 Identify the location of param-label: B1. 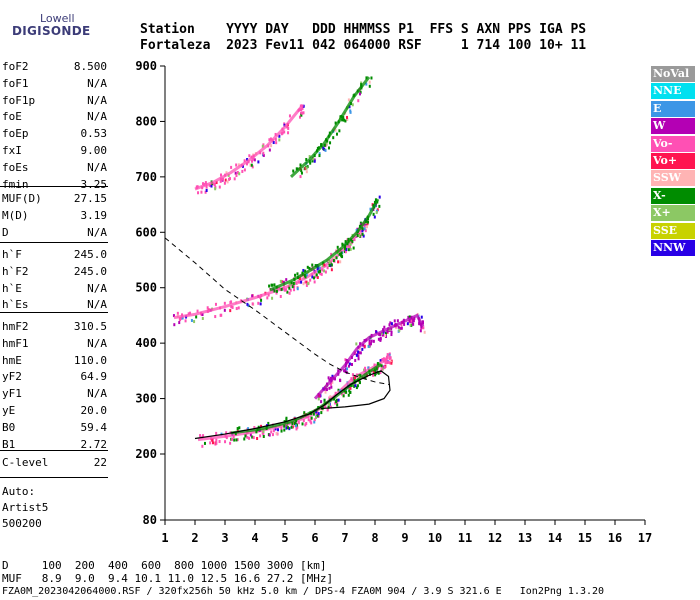
(9, 444).